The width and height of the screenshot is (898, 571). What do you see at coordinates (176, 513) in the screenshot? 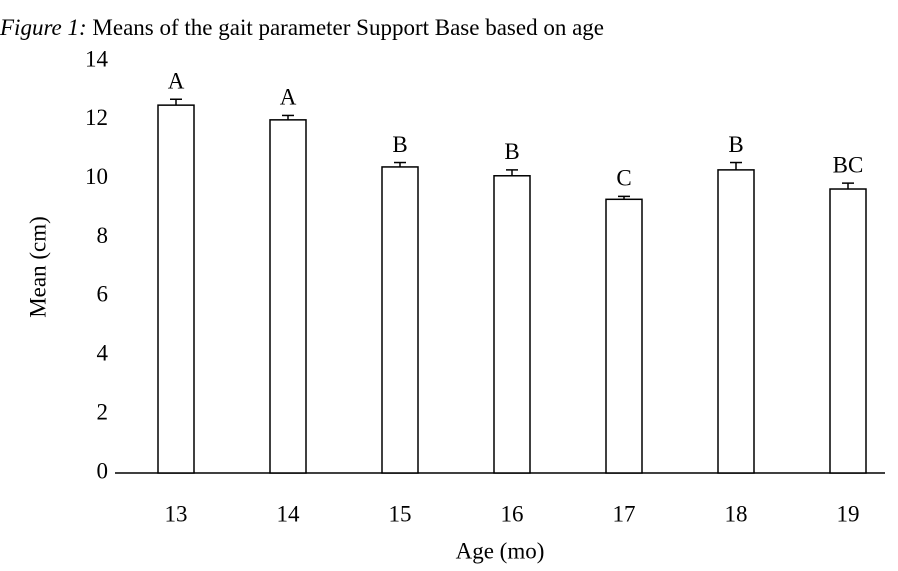
I see `x-tick-label: 13` at bounding box center [176, 513].